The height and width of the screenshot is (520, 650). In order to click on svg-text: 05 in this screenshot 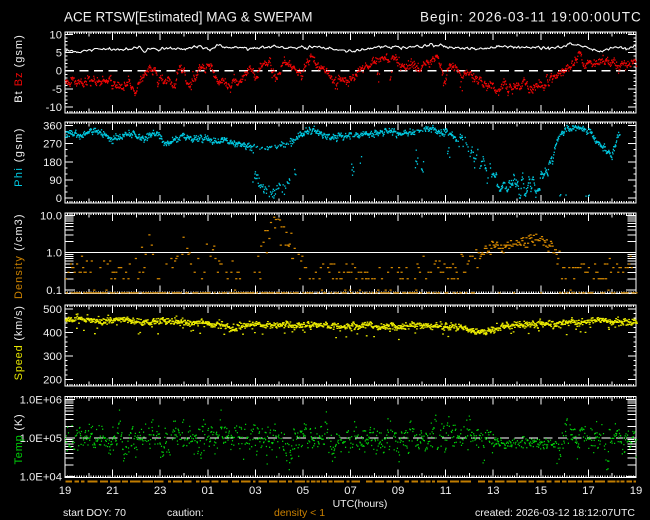, I will do `click(303, 491)`.